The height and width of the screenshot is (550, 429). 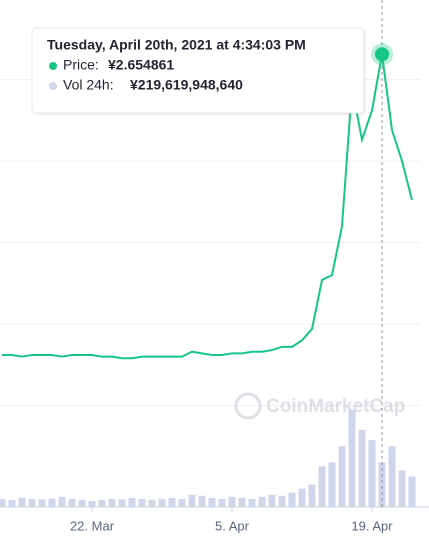 I want to click on tooltip-label: Price:, so click(x=81, y=65).